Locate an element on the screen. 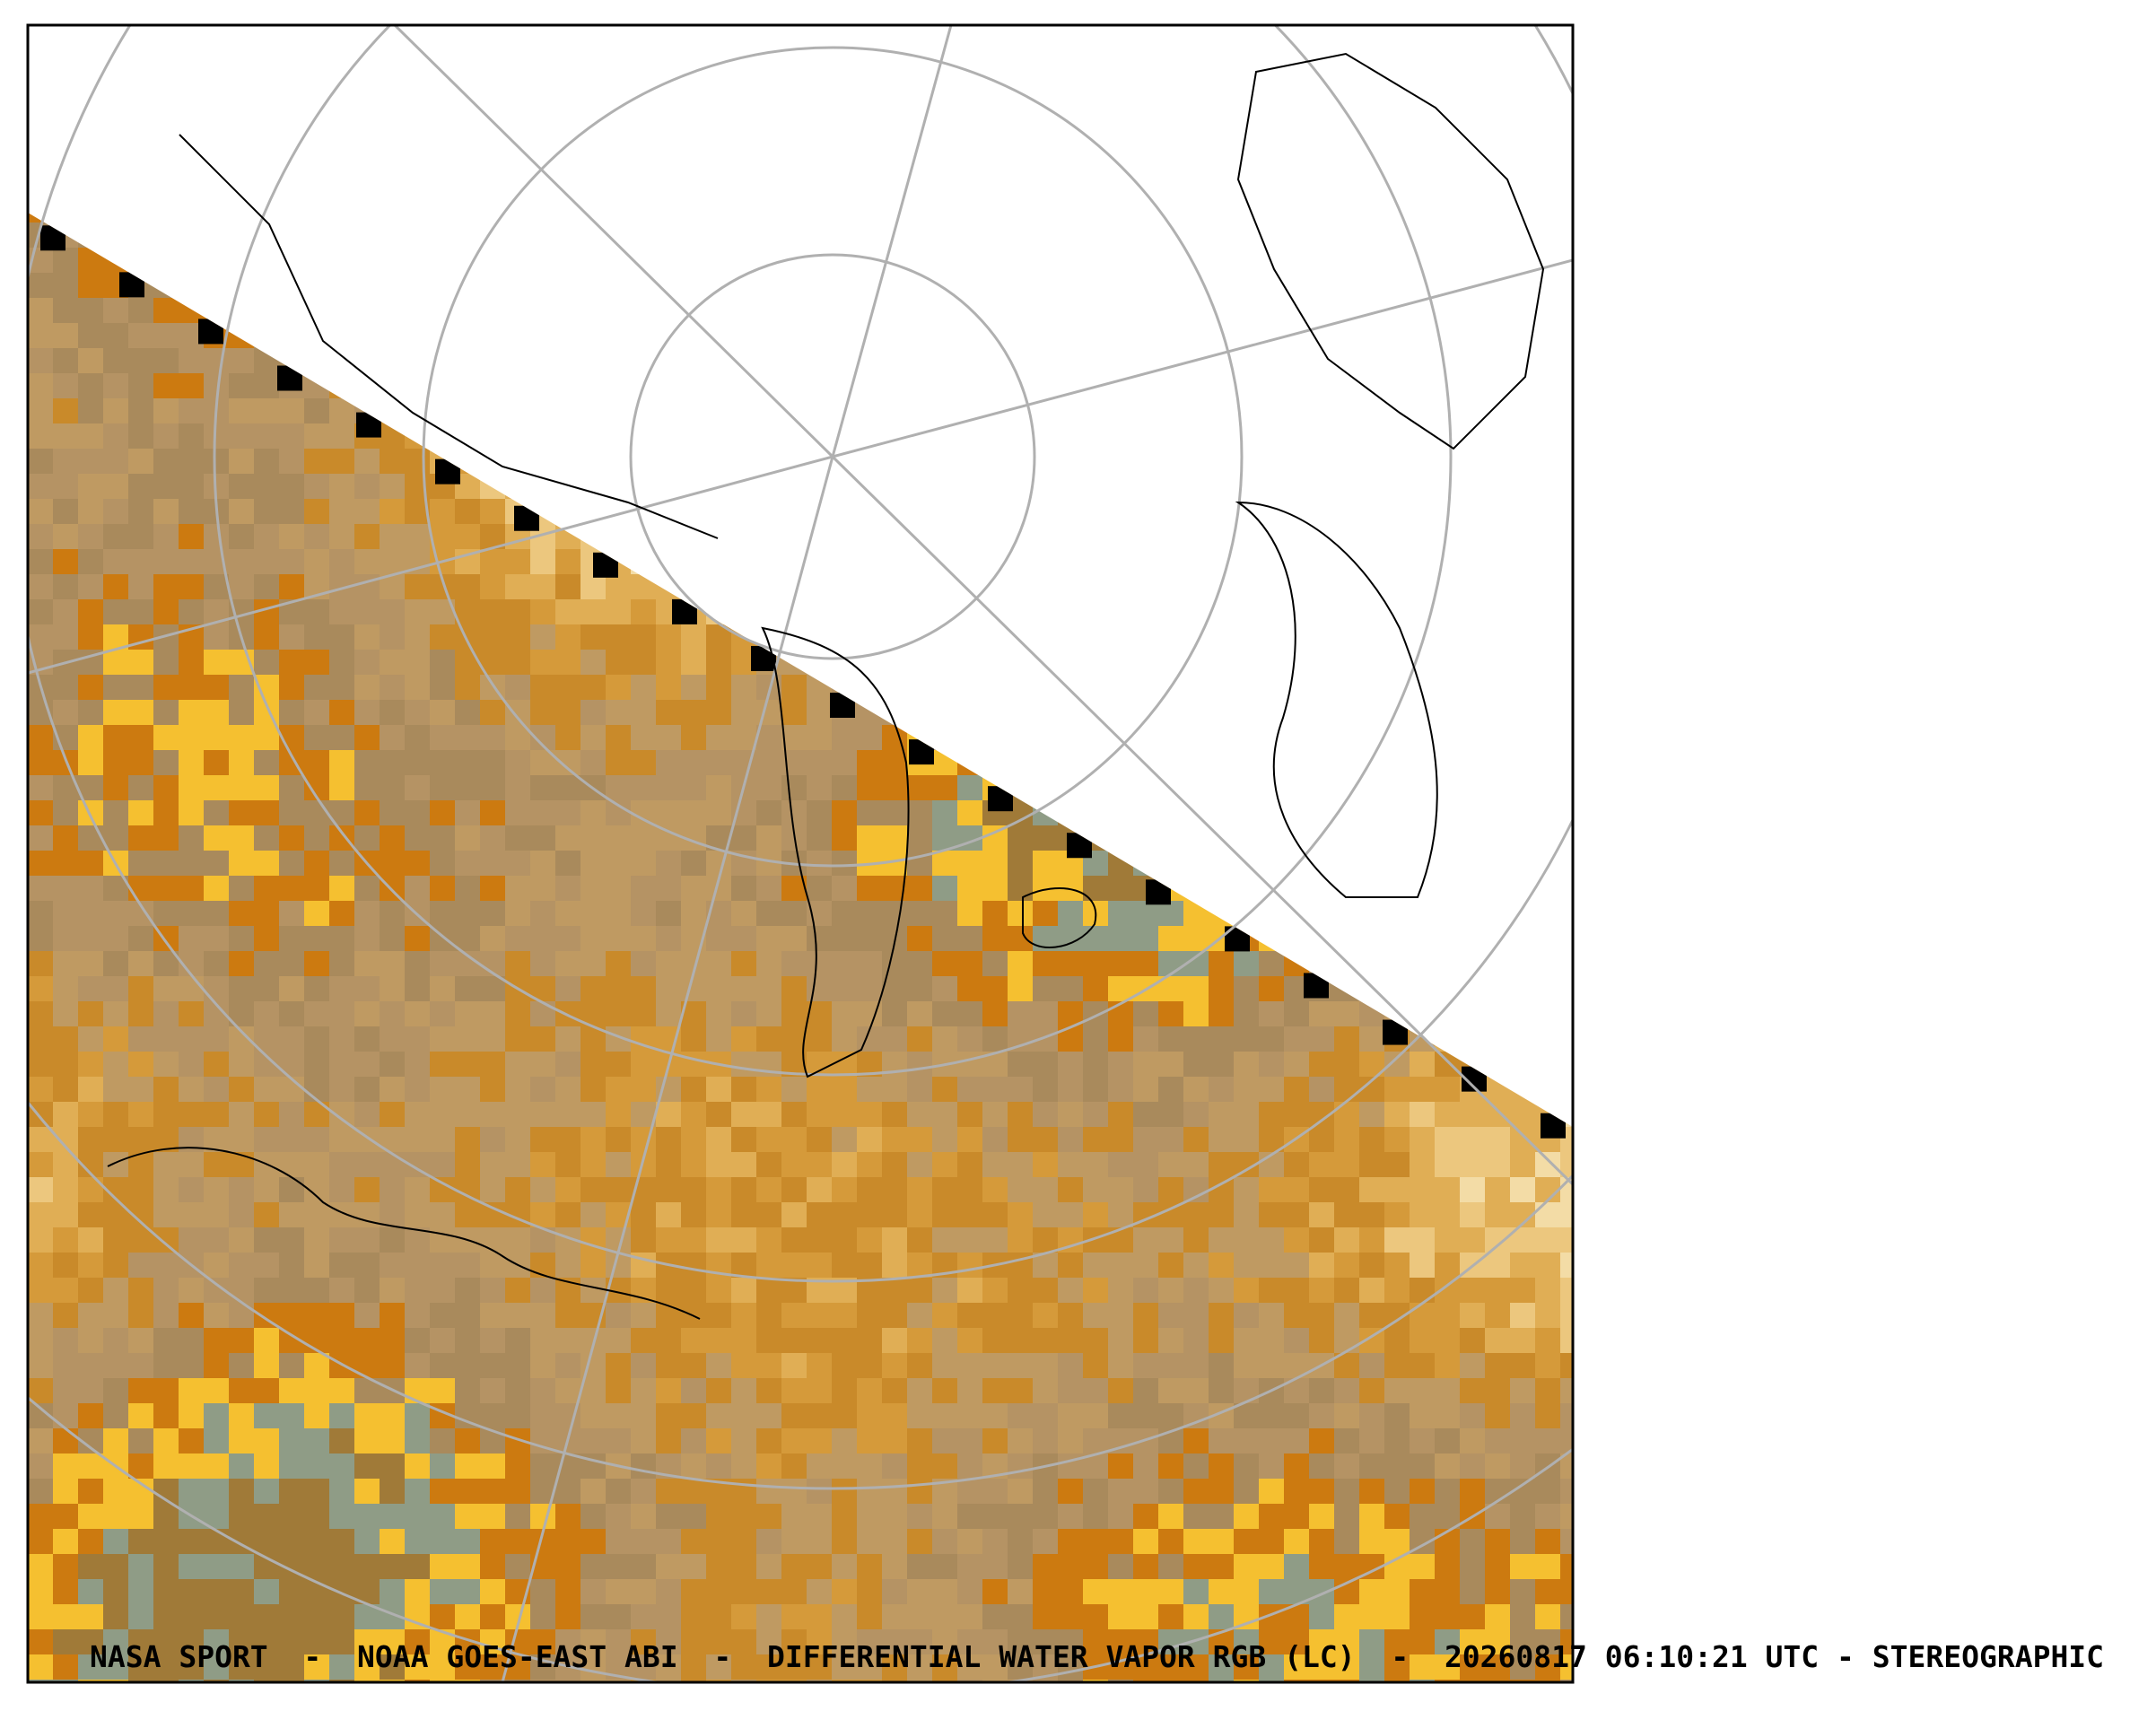  no-data-cell is located at coordinates (1316, 986).